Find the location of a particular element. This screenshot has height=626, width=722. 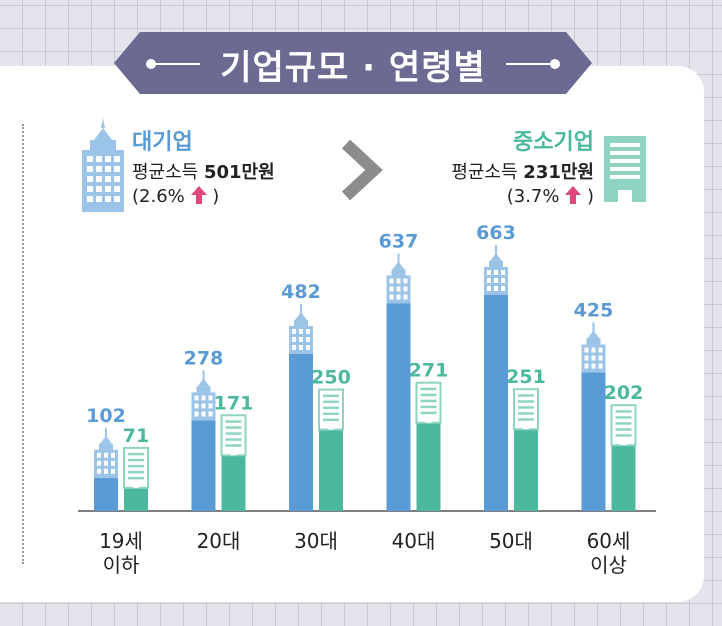

small-value-label: 251 is located at coordinates (526, 377).